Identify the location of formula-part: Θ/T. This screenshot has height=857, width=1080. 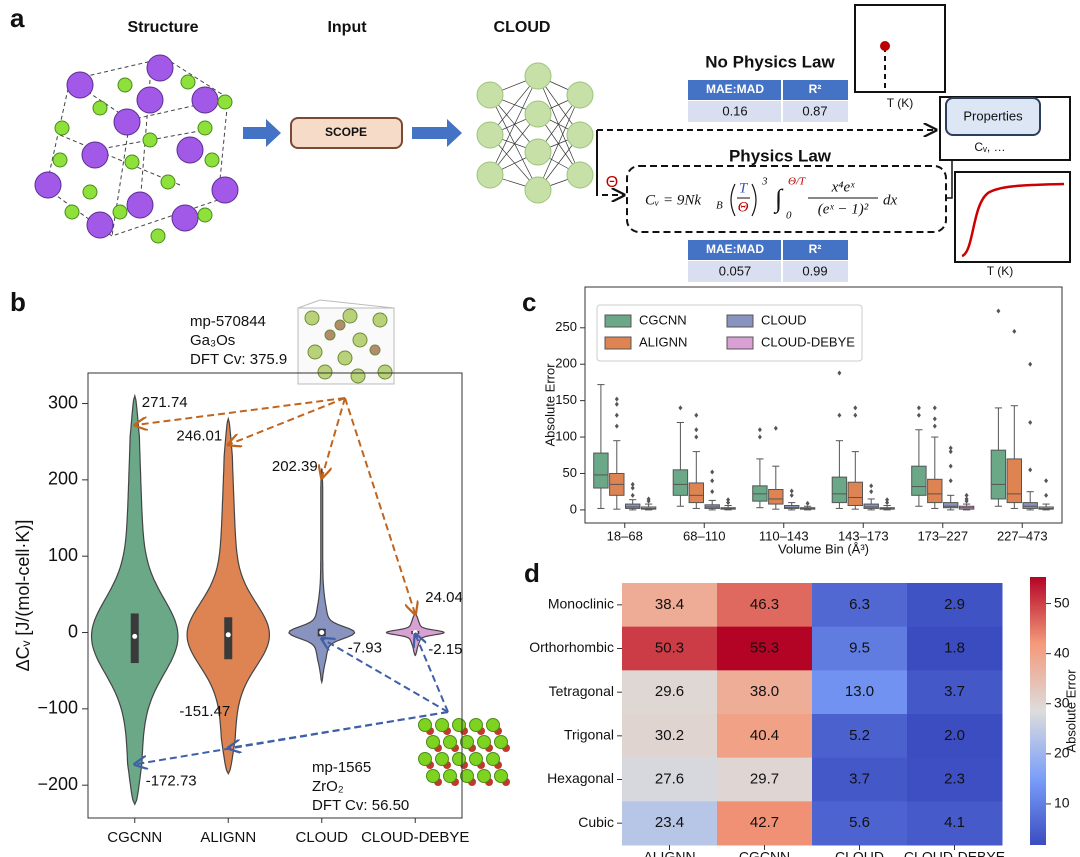
(797, 182).